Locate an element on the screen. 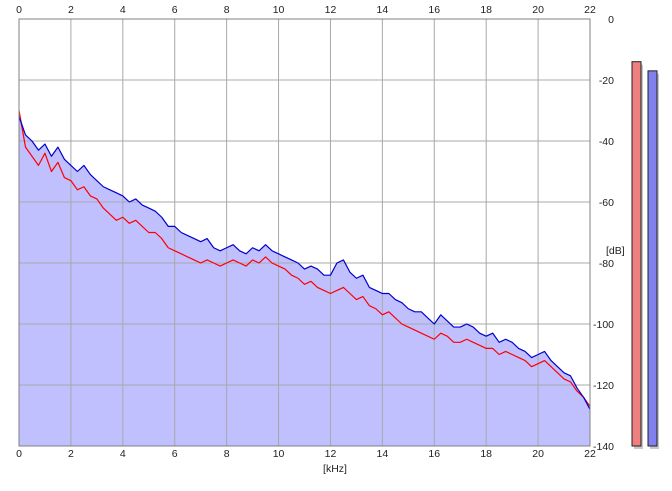 This screenshot has height=491, width=672. x-tick-labels-bottom: 0 2 4 6 8 10 12 14 16 18 20 22 is located at coordinates (306, 454).